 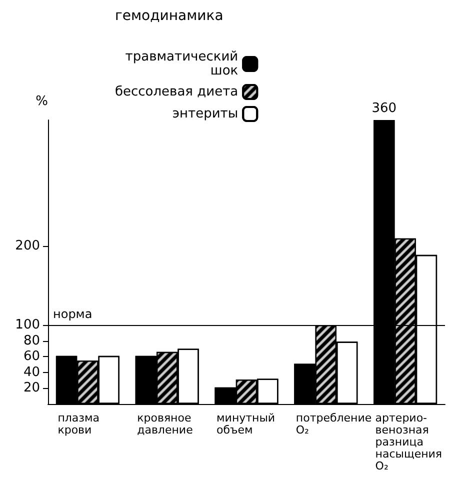 I want to click on x-tick-label: артерио- венозная разница насыщения O₂, so click(x=408, y=442).